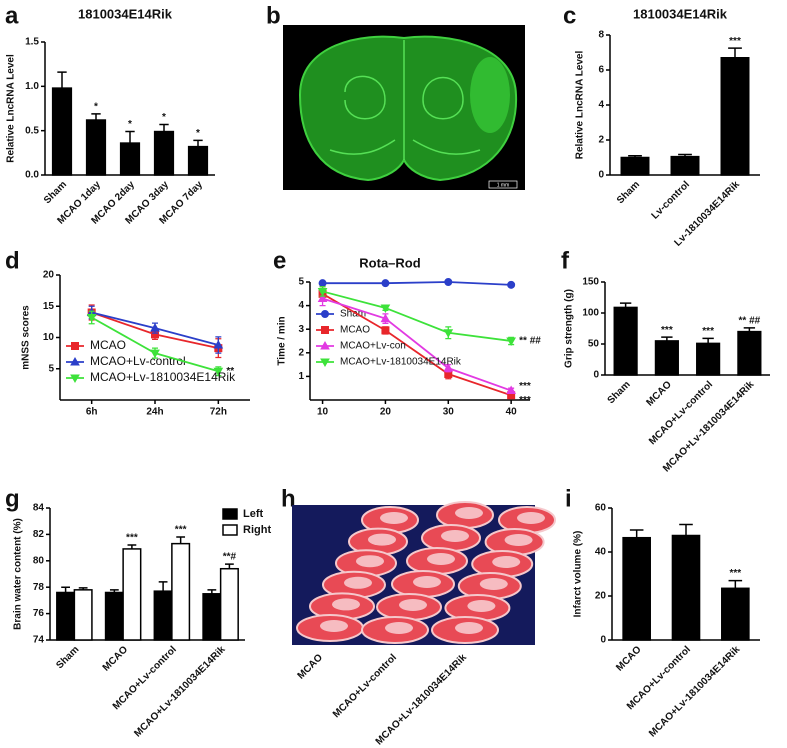 The height and width of the screenshot is (748, 787). What do you see at coordinates (26, 337) in the screenshot?
I see `y-axis-label: mNSS scores` at bounding box center [26, 337].